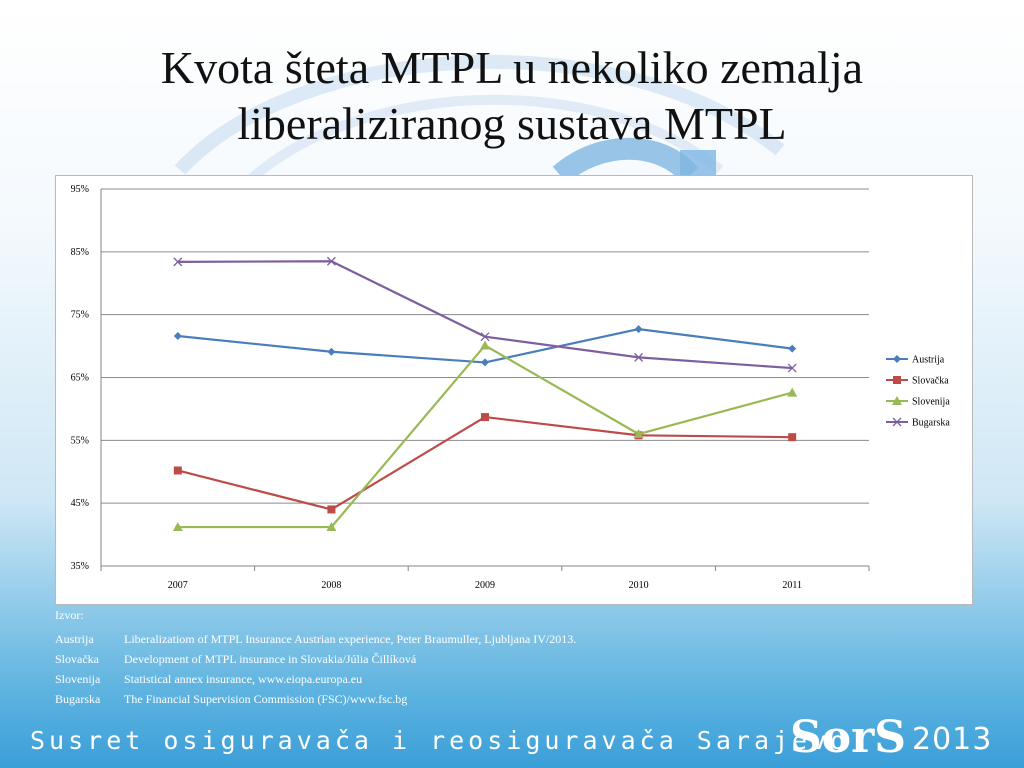 The image size is (1024, 768). What do you see at coordinates (80, 566) in the screenshot?
I see `y-tick-label: 35%` at bounding box center [80, 566].